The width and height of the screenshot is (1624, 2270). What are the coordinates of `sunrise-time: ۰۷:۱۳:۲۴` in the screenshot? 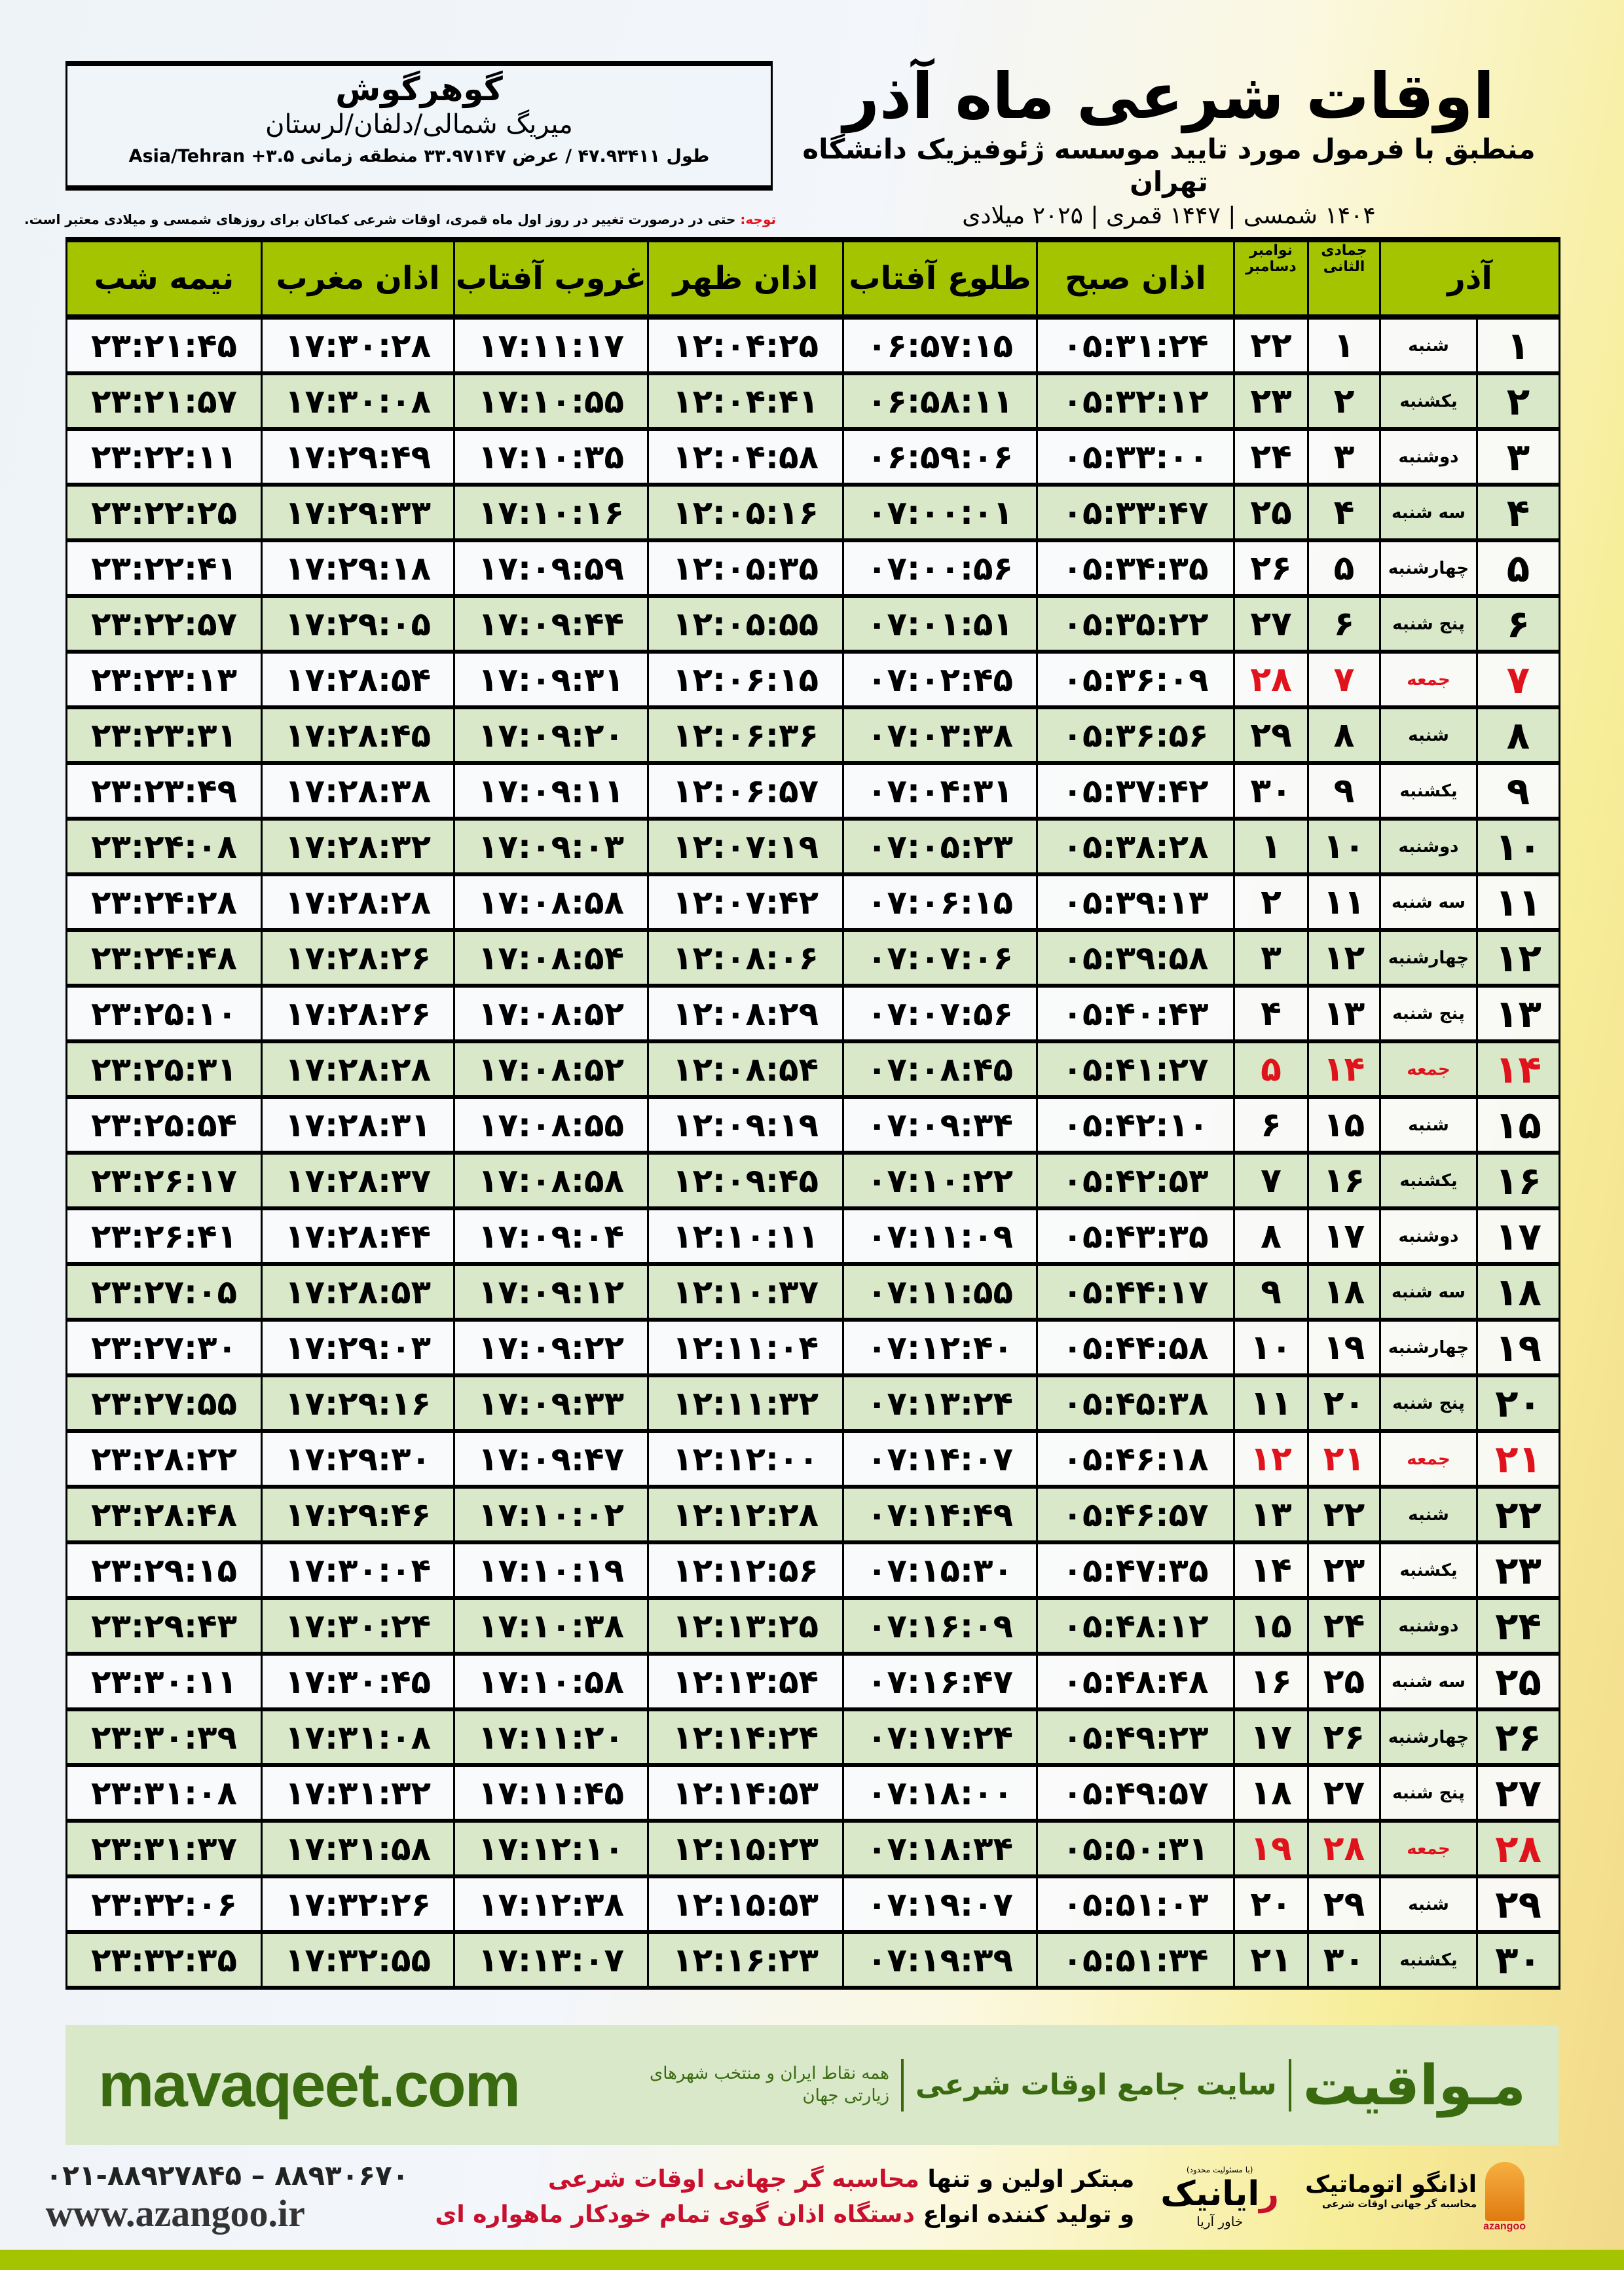 It's located at (940, 1403).